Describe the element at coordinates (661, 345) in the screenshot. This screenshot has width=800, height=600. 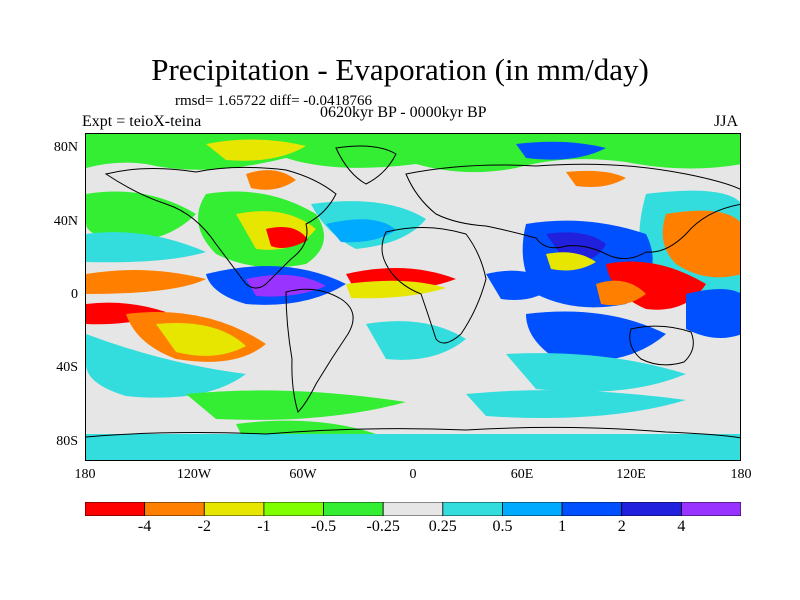
I see `coast-australia` at that location.